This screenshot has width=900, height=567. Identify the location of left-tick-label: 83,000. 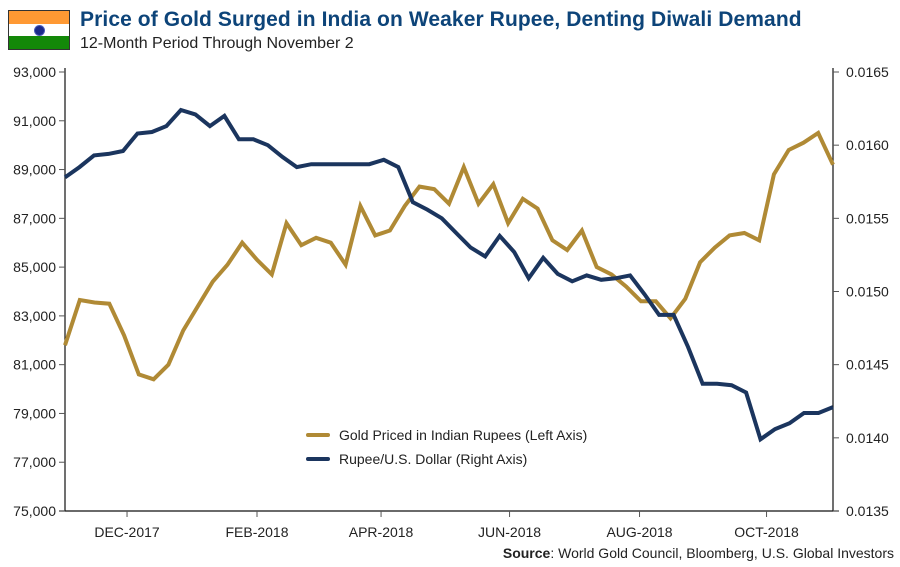
(34, 316).